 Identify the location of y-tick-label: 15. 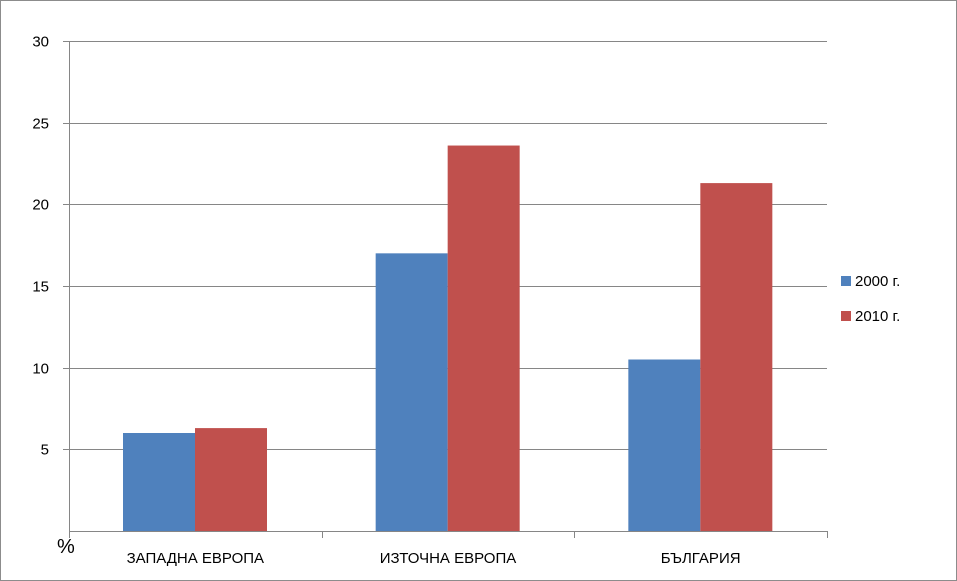
(40, 287).